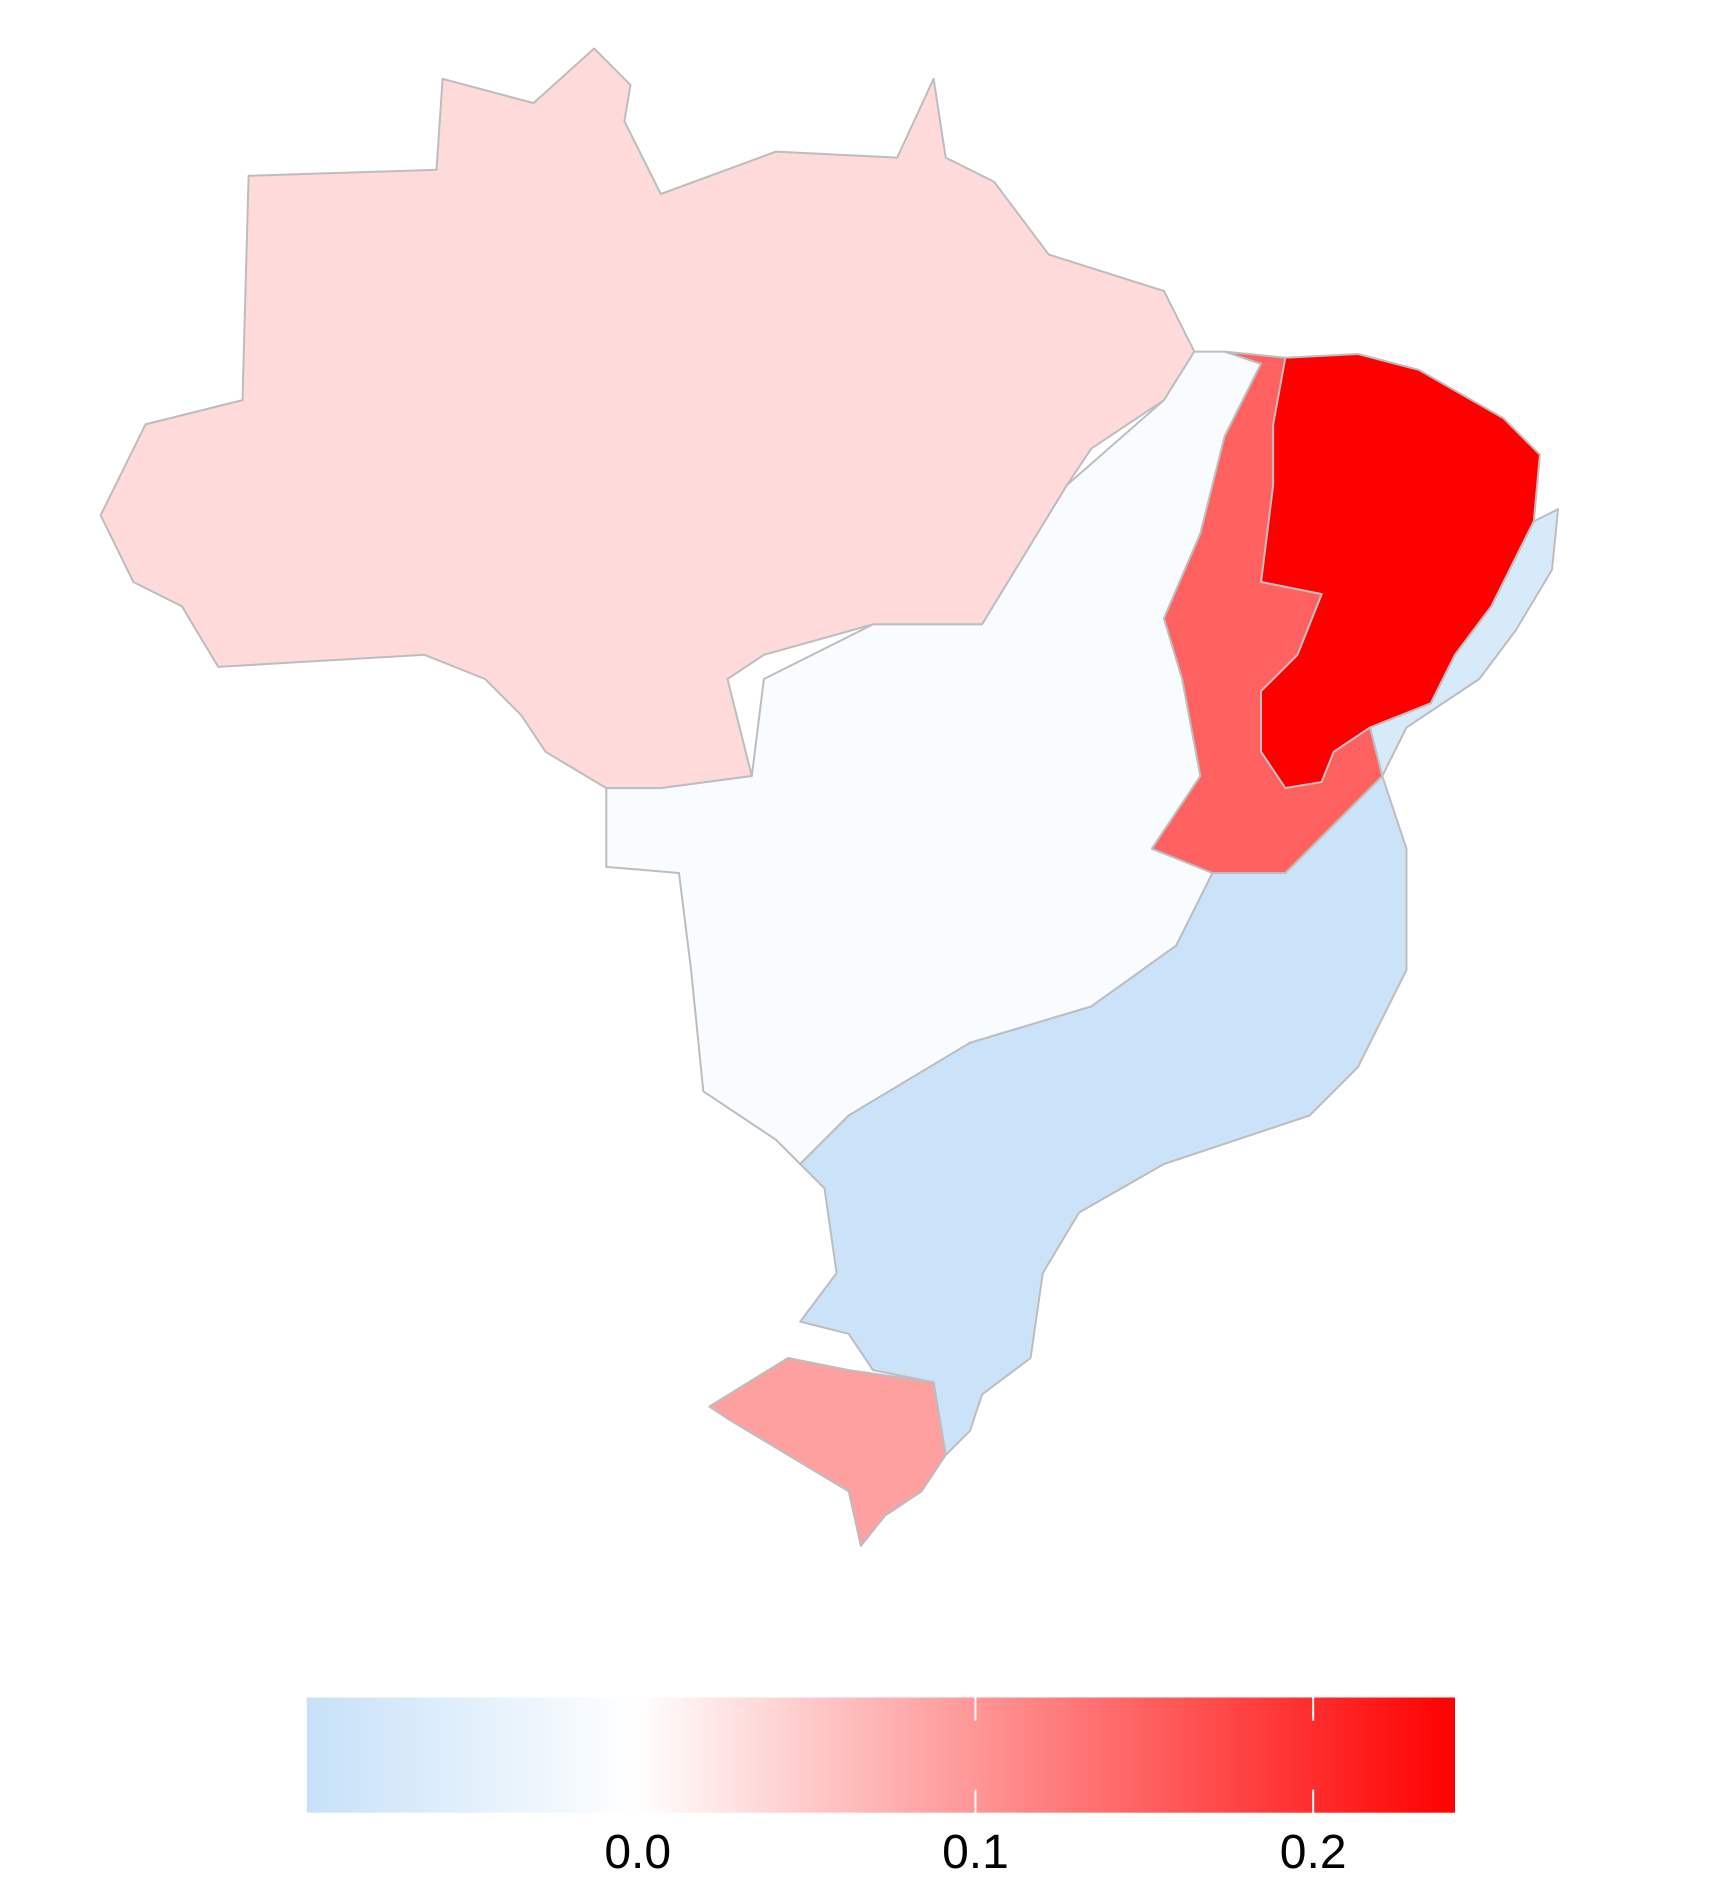  I want to click on colorbar-tick-label: 0.1, so click(975, 1852).